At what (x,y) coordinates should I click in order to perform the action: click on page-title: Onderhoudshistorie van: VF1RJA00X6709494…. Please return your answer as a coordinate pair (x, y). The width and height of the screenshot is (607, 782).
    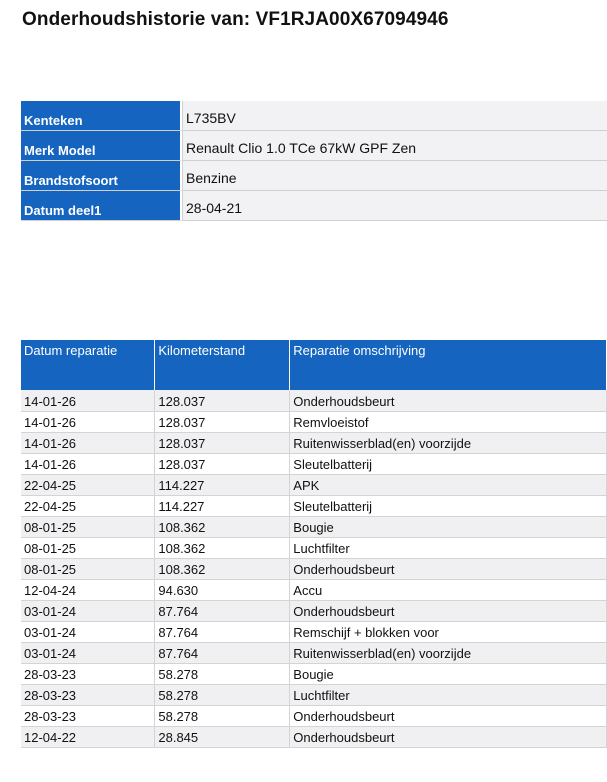
    Looking at the image, I should click on (235, 19).